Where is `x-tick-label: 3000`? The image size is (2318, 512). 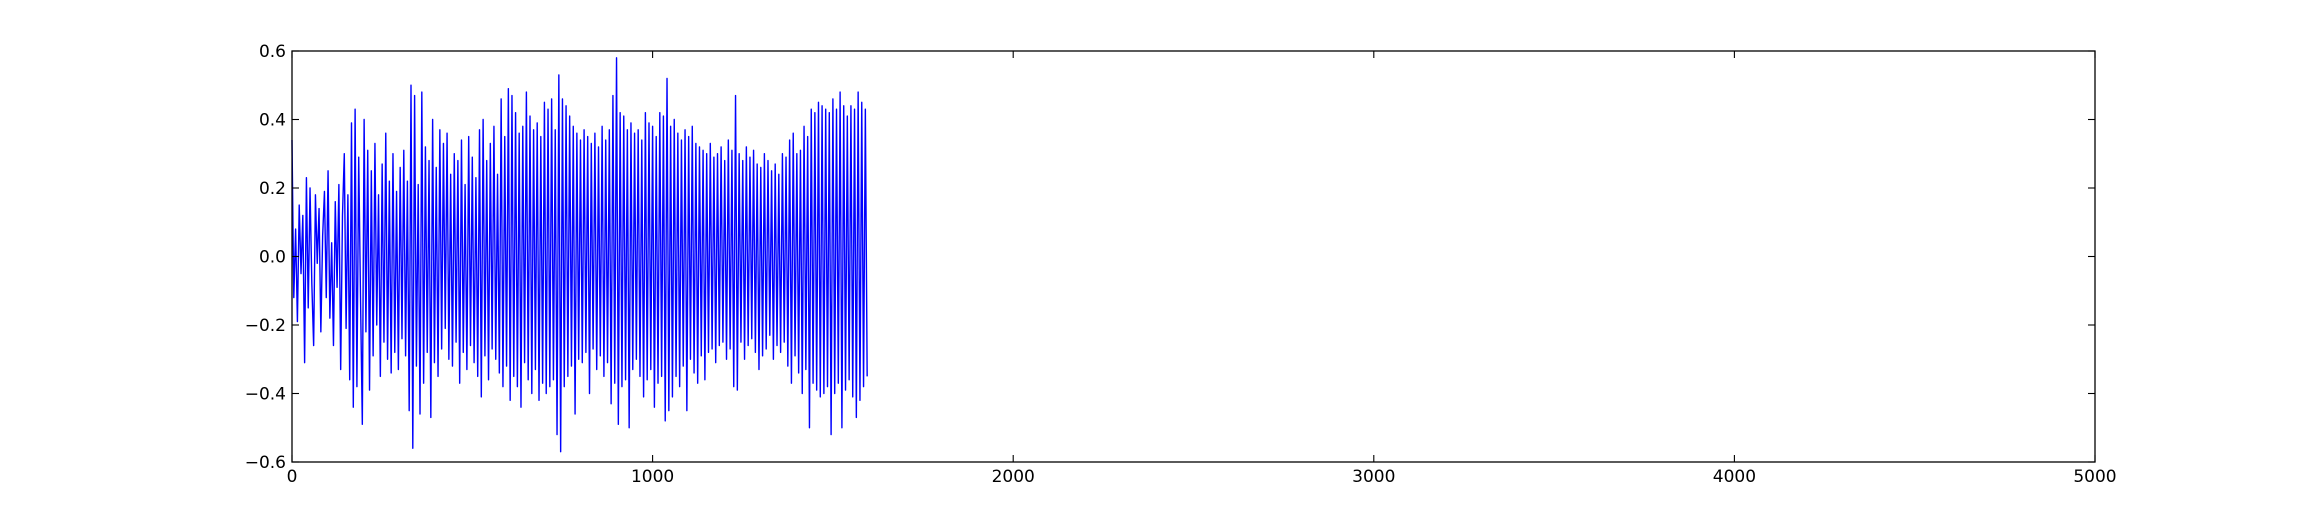
x-tick-label: 3000 is located at coordinates (1373, 477).